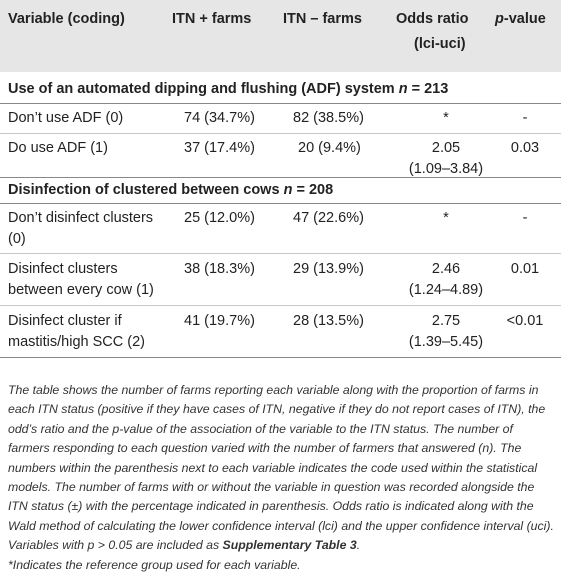 The height and width of the screenshot is (583, 561). What do you see at coordinates (525, 269) in the screenshot?
I see `row-p-value: 0.01` at bounding box center [525, 269].